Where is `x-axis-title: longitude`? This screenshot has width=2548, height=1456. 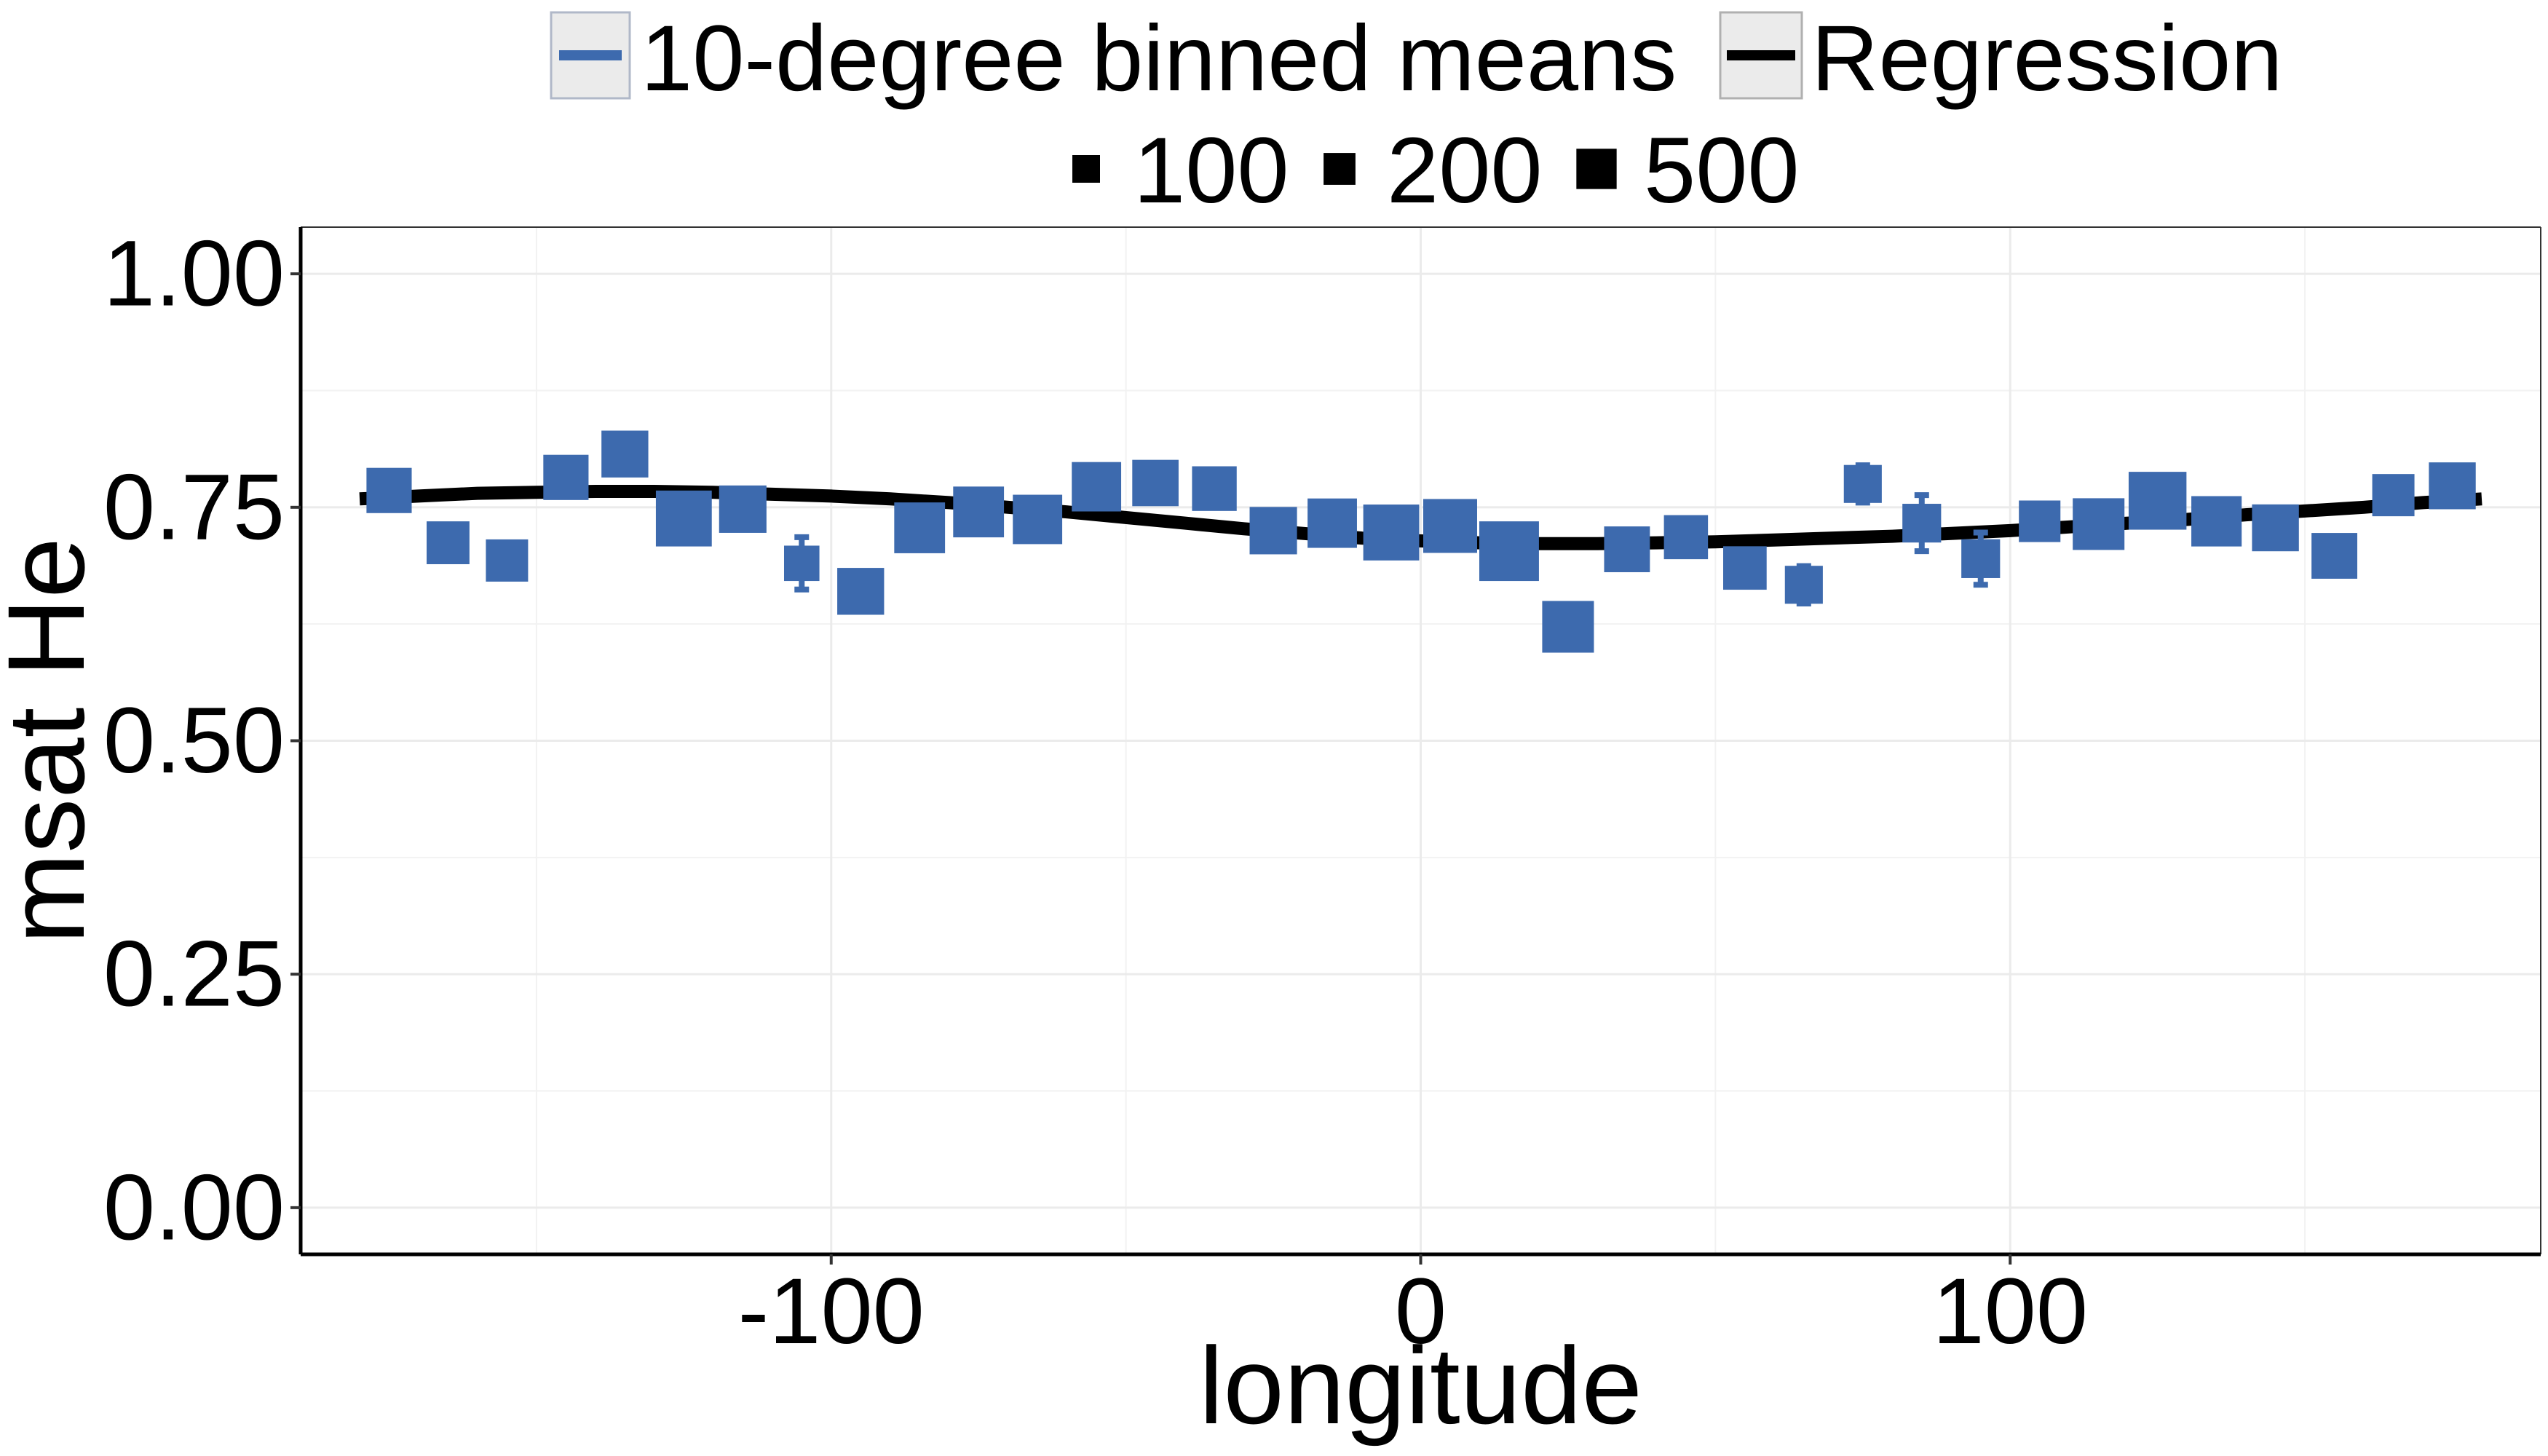 x-axis-title: longitude is located at coordinates (1420, 1385).